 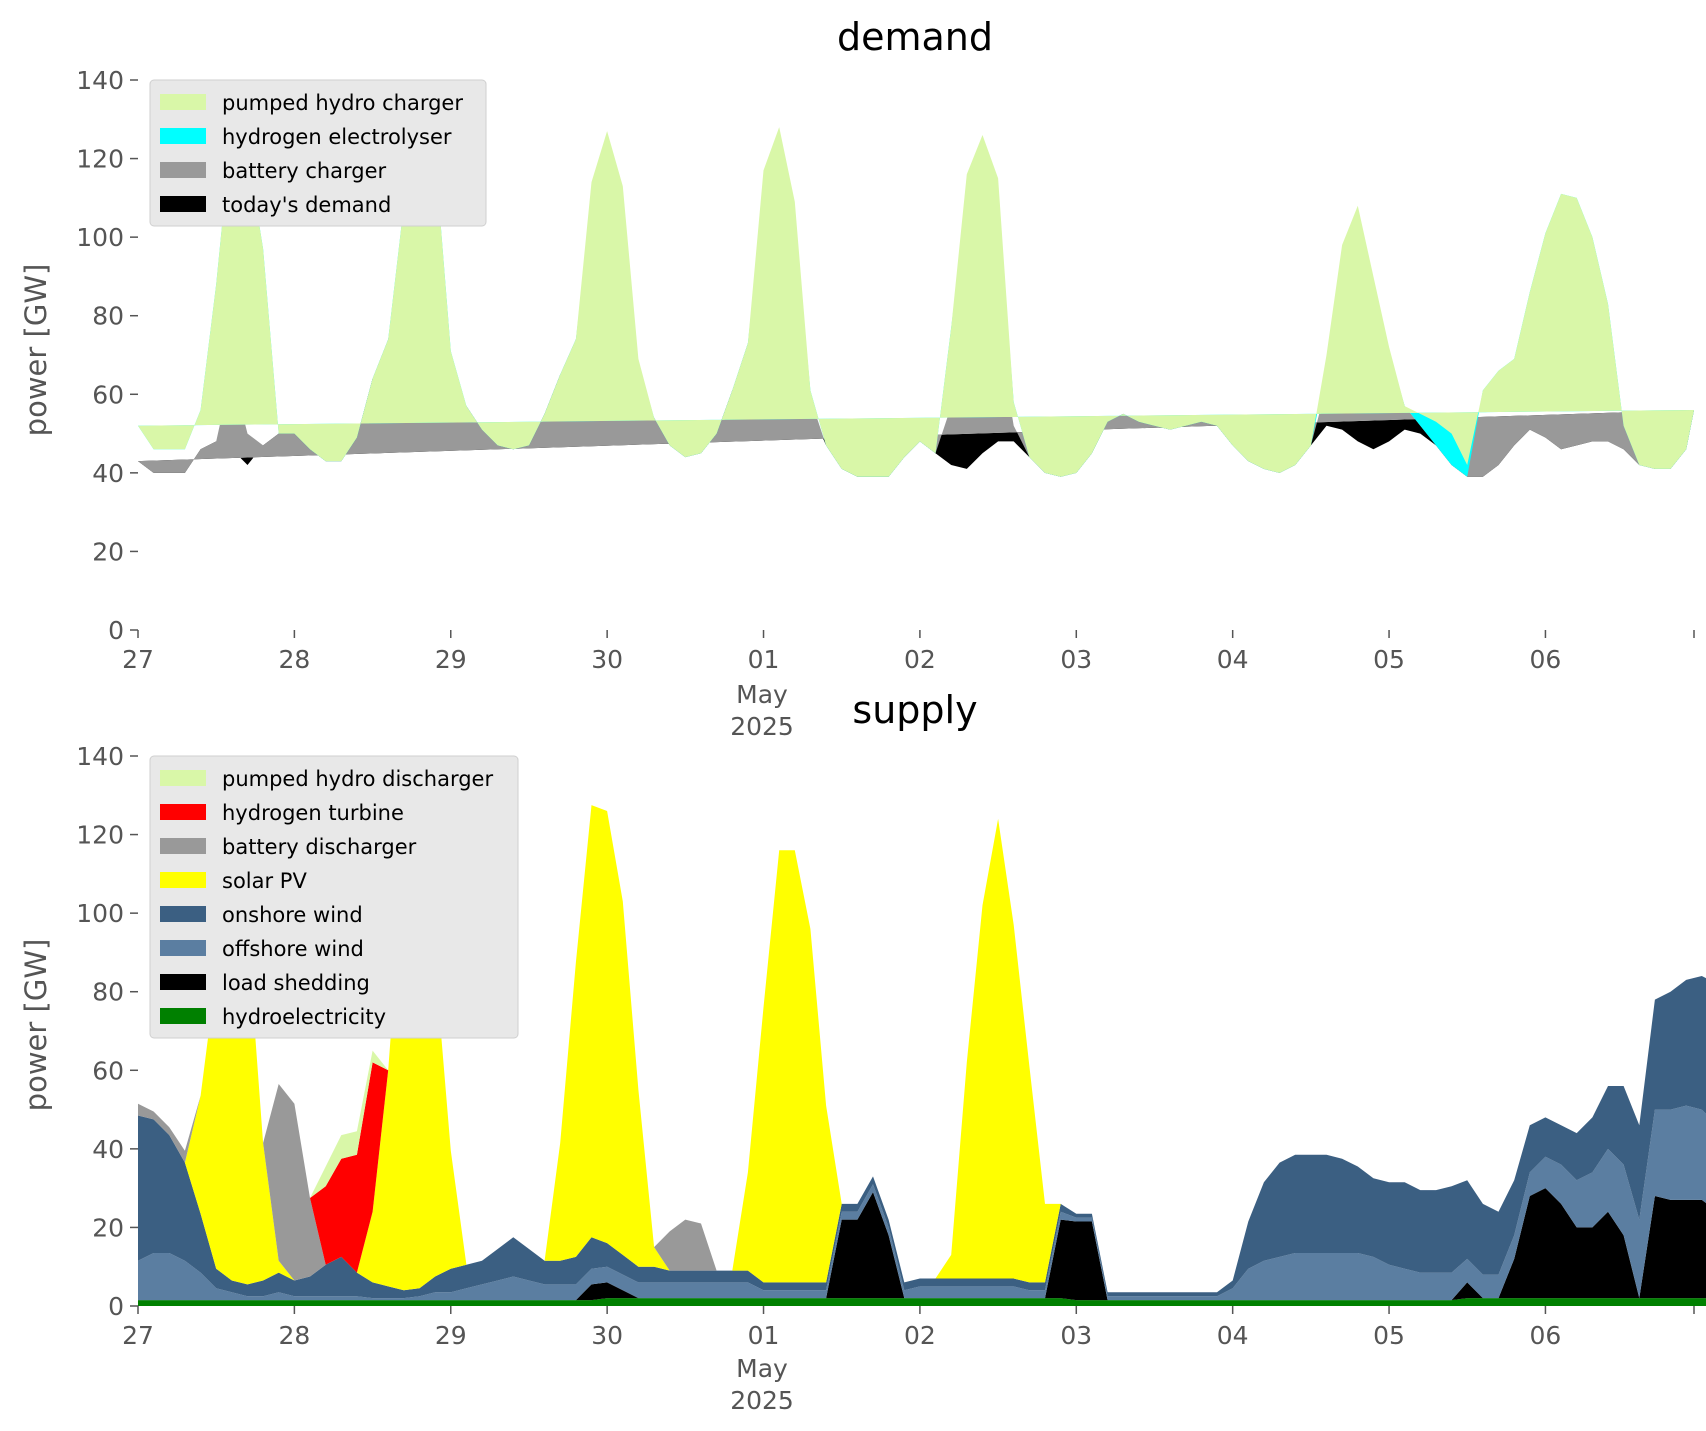 I want to click on legend-label: offshore wind, so click(x=293, y=949).